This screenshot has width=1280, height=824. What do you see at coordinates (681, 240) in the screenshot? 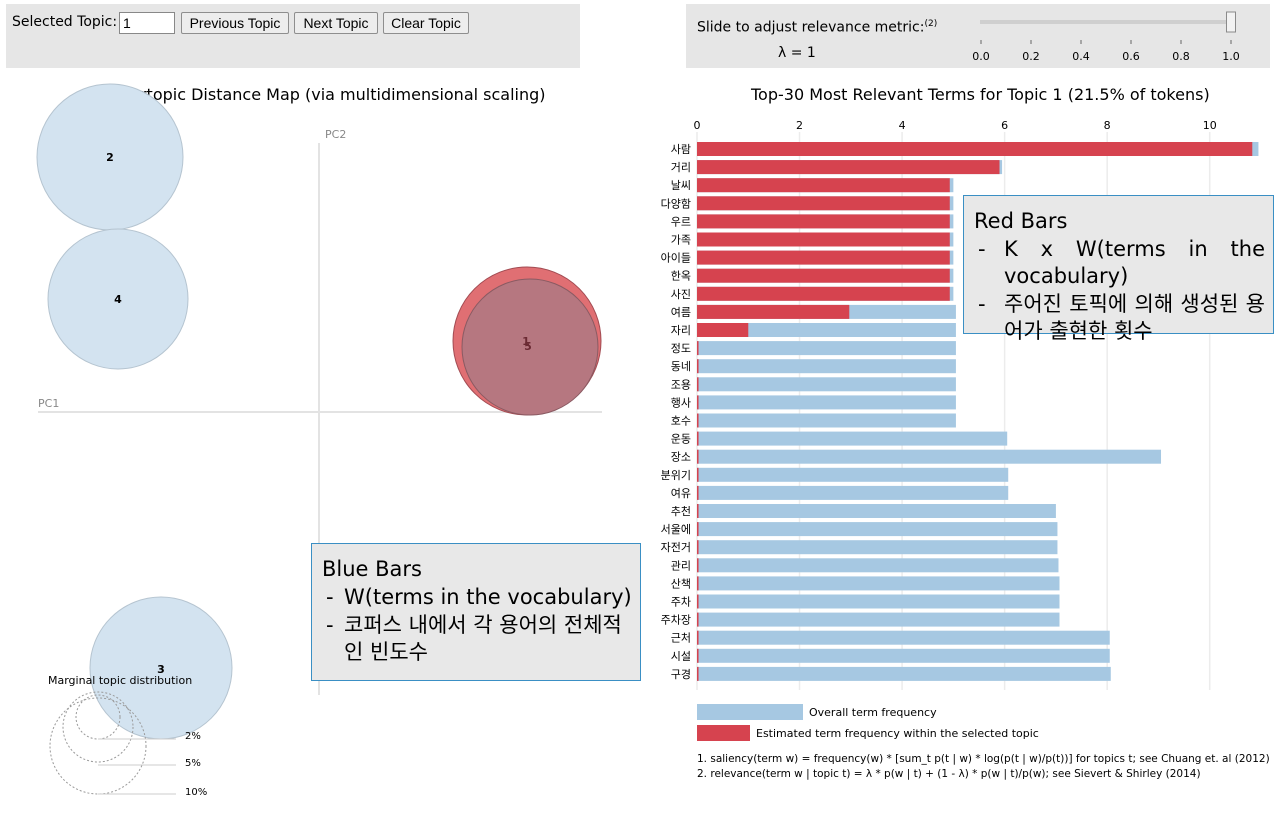
I see `term-label: 가족` at bounding box center [681, 240].